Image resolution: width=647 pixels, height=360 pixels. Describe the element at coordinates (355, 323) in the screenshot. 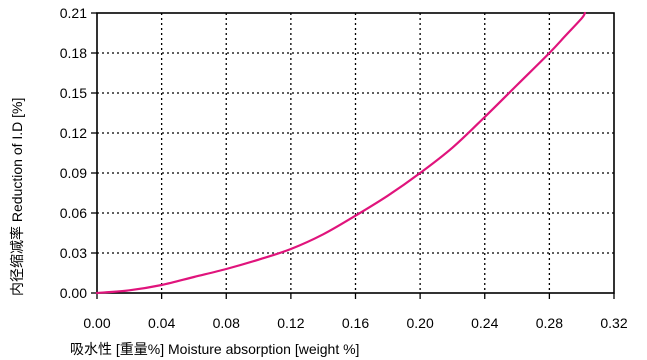

I see `x-tick-label: 0.16` at that location.